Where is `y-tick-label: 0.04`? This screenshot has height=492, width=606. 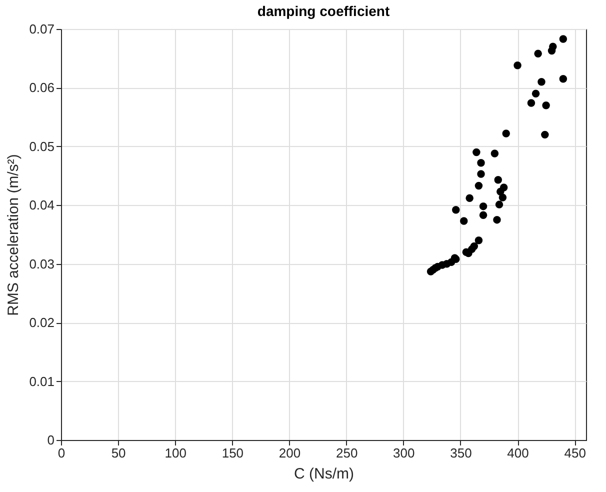
y-tick-label: 0.04 is located at coordinates (41, 205).